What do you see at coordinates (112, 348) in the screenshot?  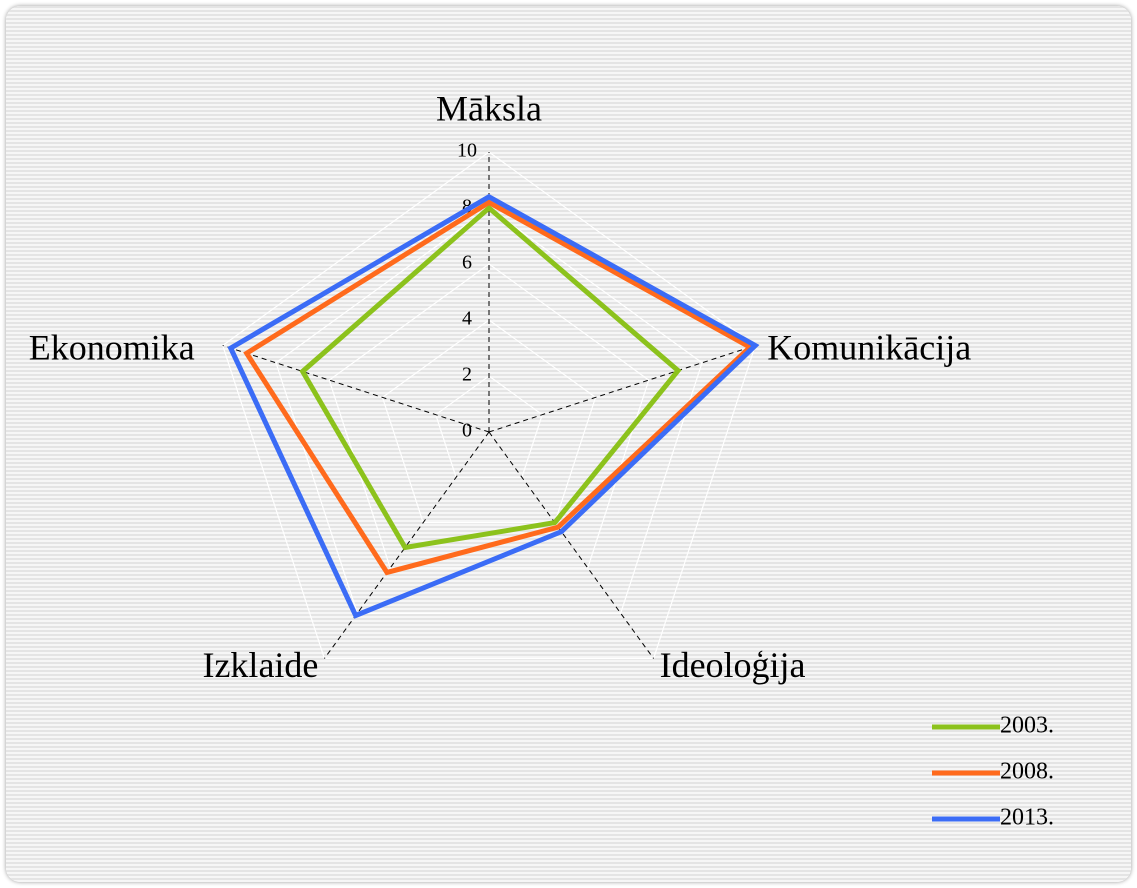 I see `category-label: Ekonomika` at bounding box center [112, 348].